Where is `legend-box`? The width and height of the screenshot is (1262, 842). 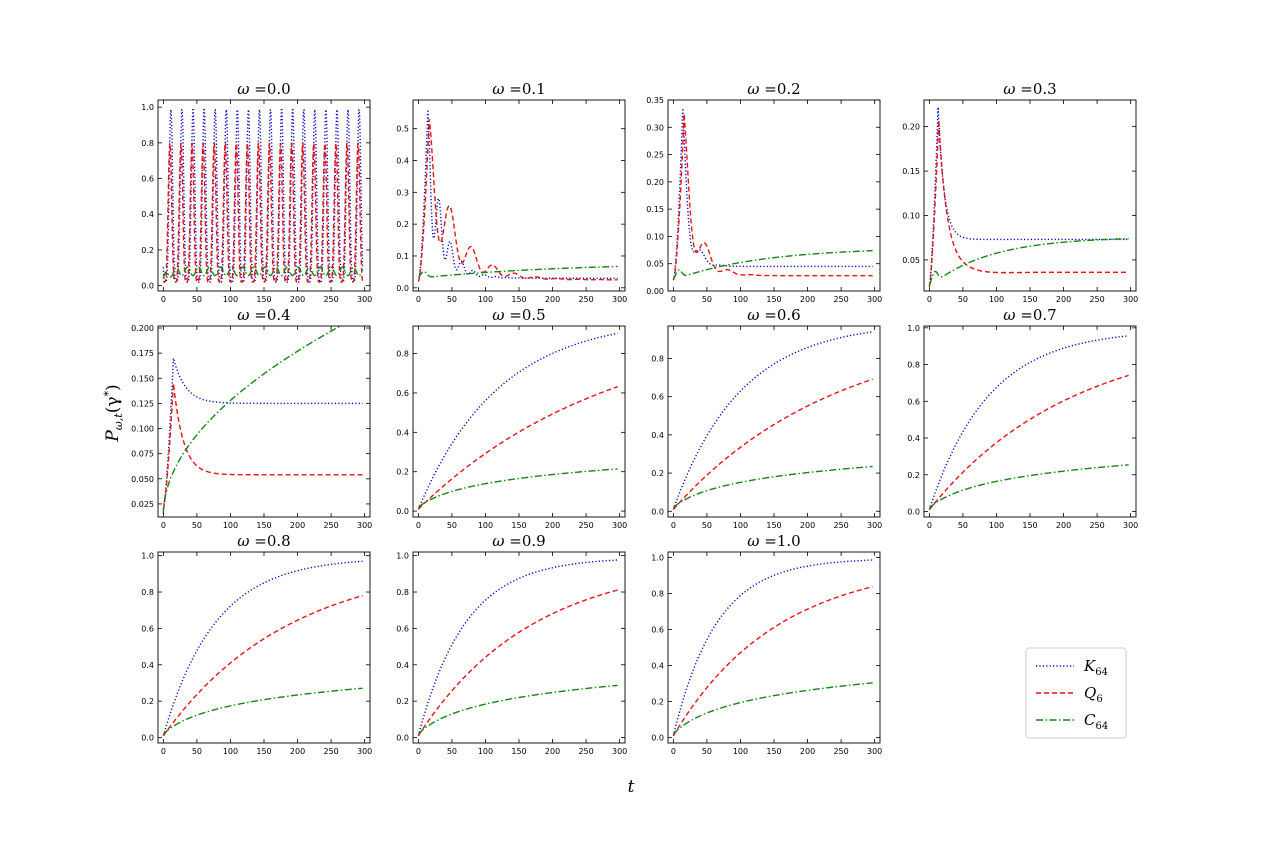 legend-box is located at coordinates (1076, 693).